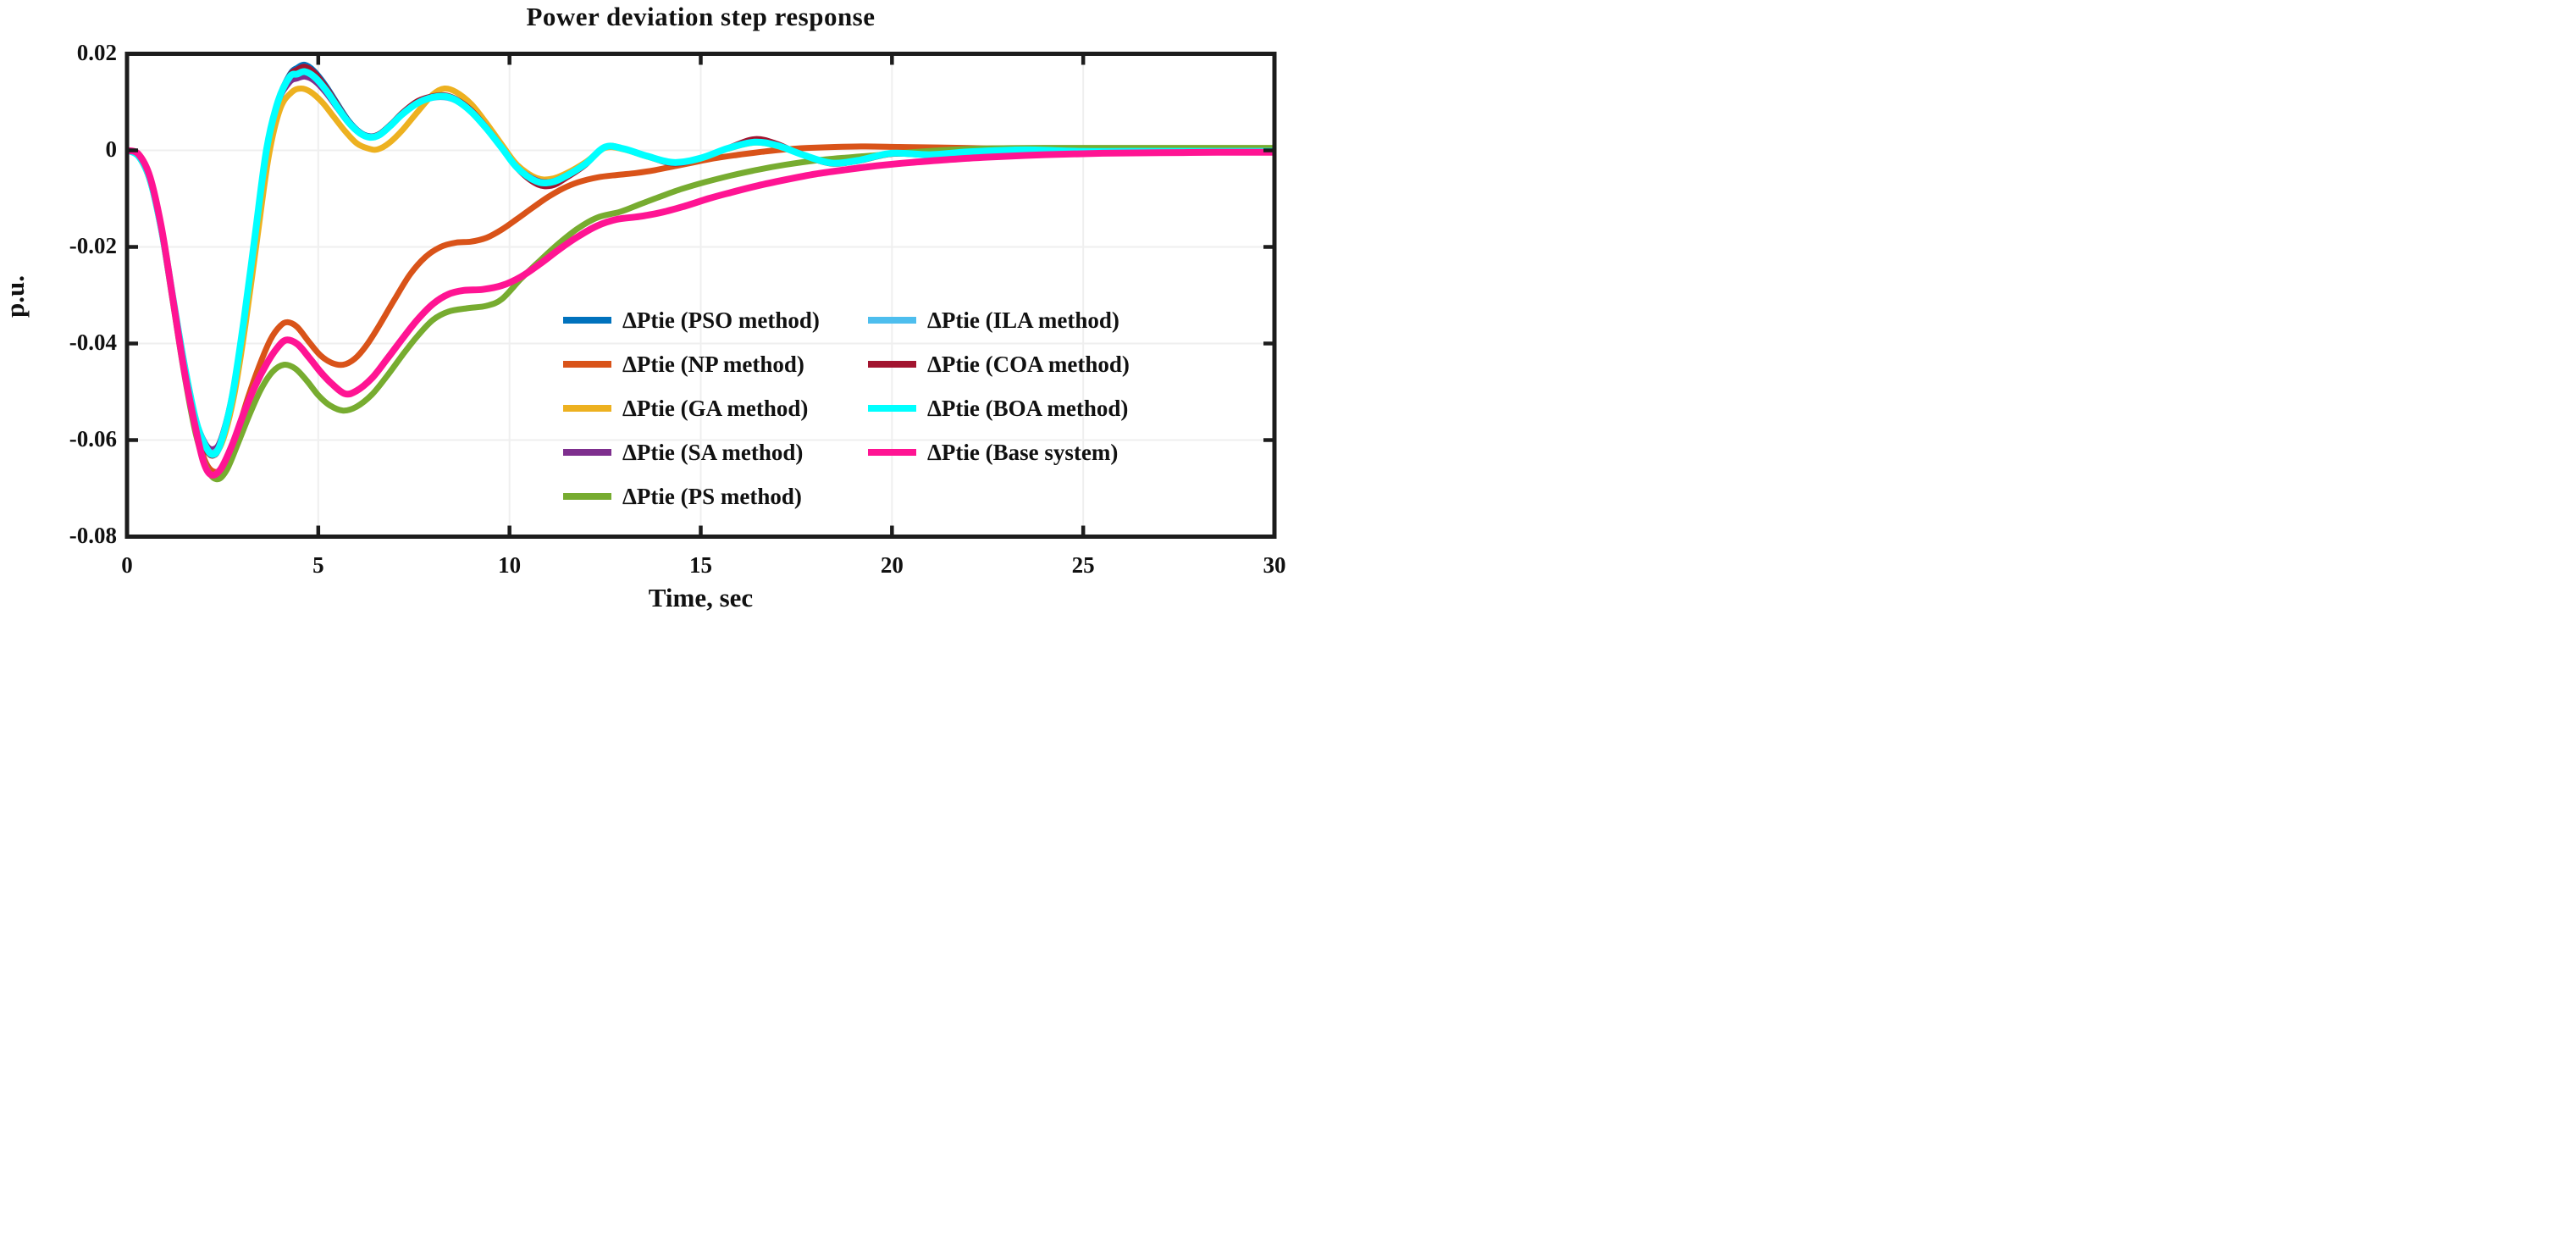 This screenshot has height=1241, width=2576. Describe the element at coordinates (713, 452) in the screenshot. I see `legend-label: ΔPtie (SA method)` at that location.